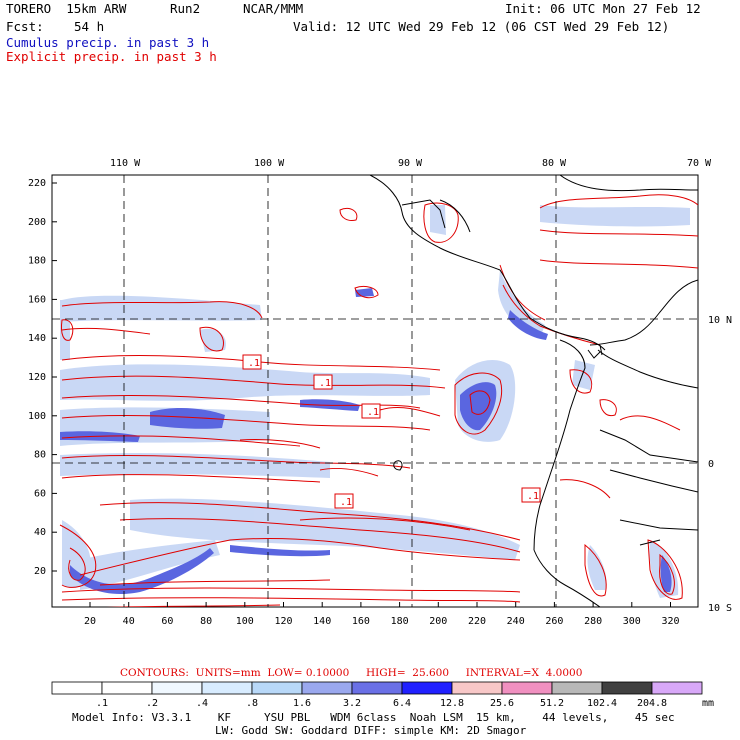  I want to click on precip-color-legend, so click(377, 688).